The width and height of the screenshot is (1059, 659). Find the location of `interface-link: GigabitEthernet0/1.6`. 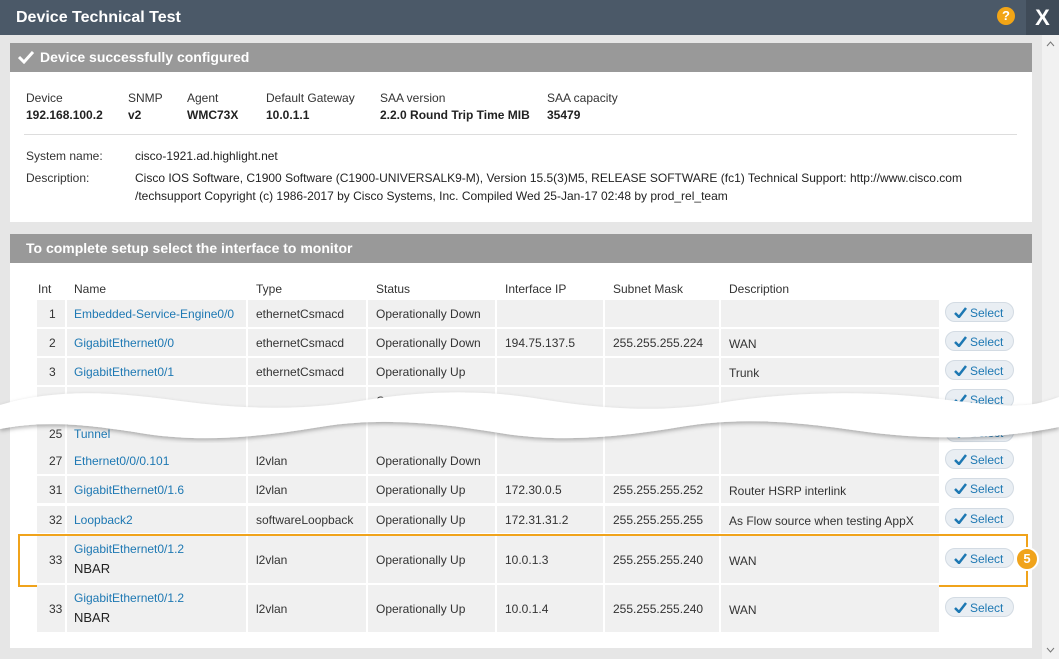

interface-link: GigabitEthernet0/1.6 is located at coordinates (129, 489).